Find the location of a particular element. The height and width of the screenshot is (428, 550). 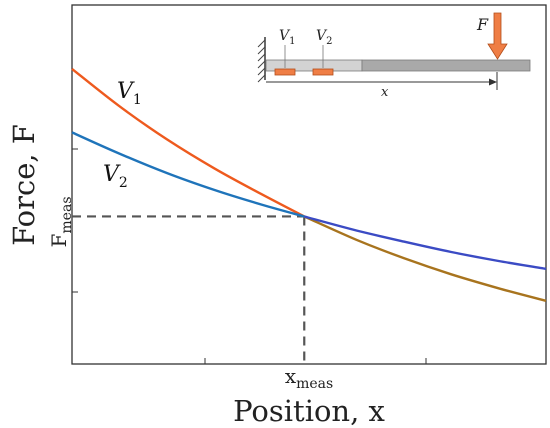

sensor-v1-pad is located at coordinates (285, 72).